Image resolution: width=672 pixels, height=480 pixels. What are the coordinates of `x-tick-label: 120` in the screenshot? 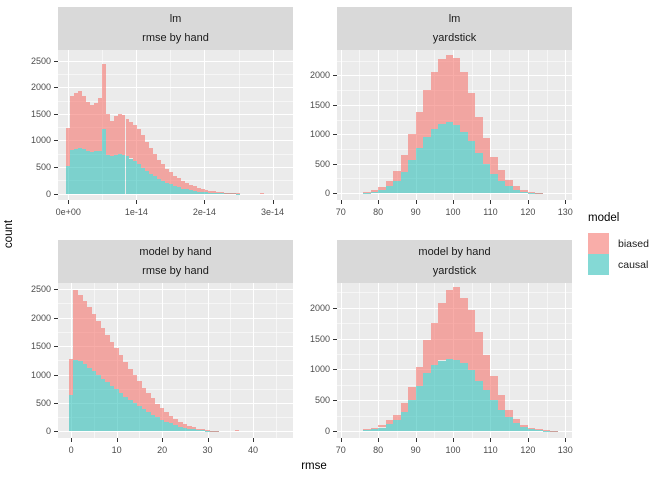 It's located at (528, 450).